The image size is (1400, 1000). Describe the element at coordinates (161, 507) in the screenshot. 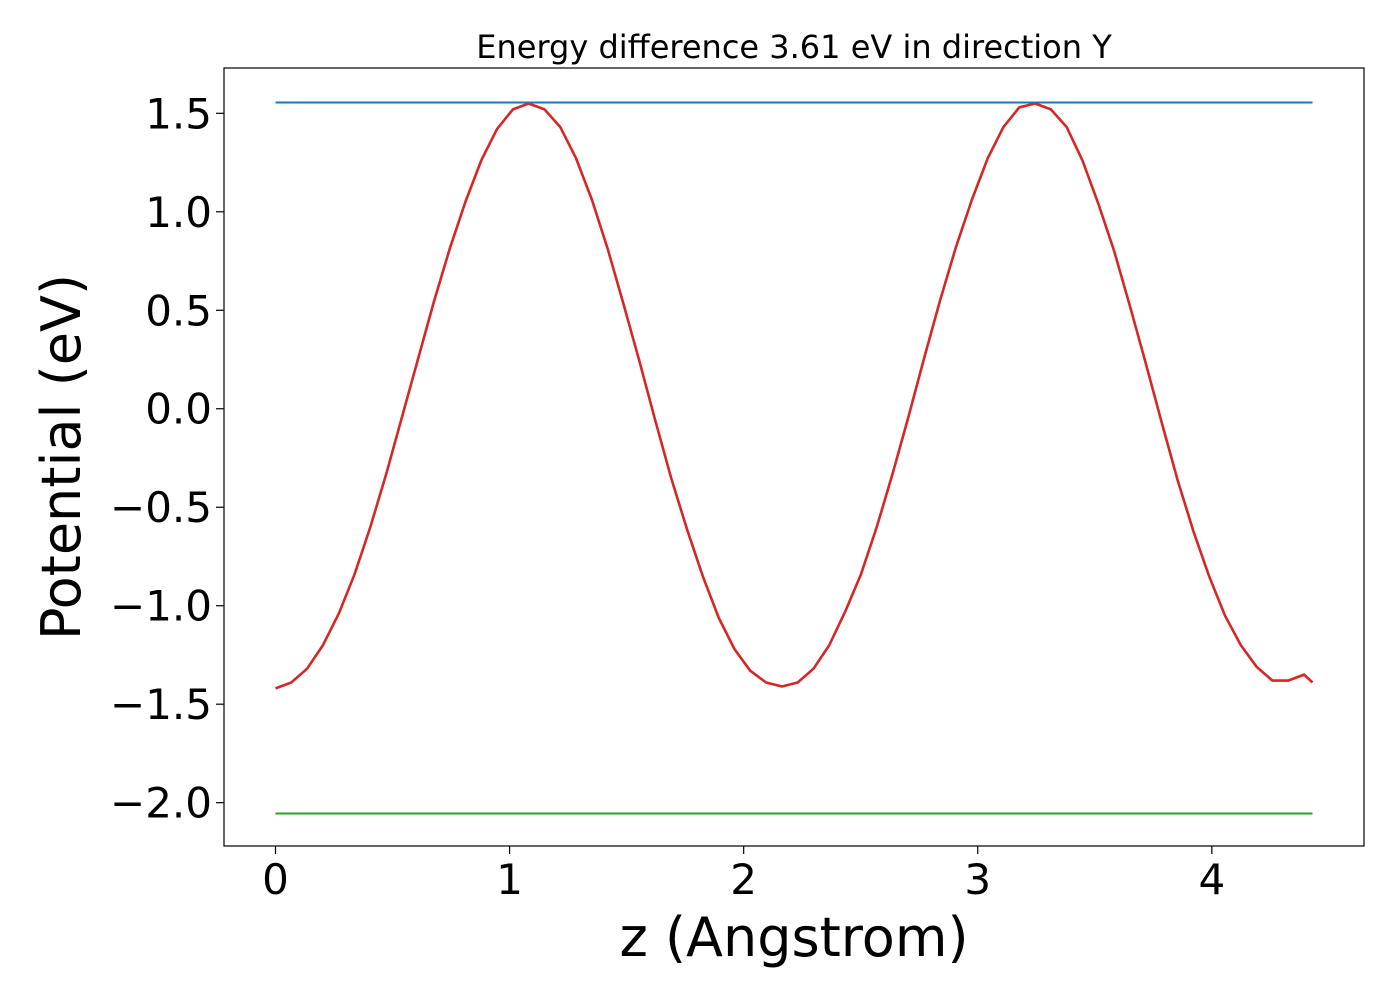

I see `y-tick-label-4: −0.5` at that location.